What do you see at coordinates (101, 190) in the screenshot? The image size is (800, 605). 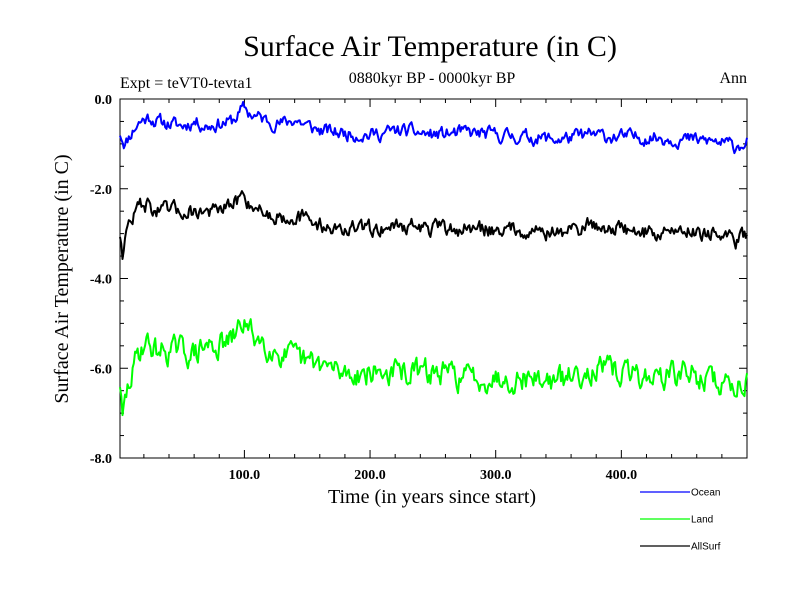 I see `y-tick-label: -2.0` at bounding box center [101, 190].